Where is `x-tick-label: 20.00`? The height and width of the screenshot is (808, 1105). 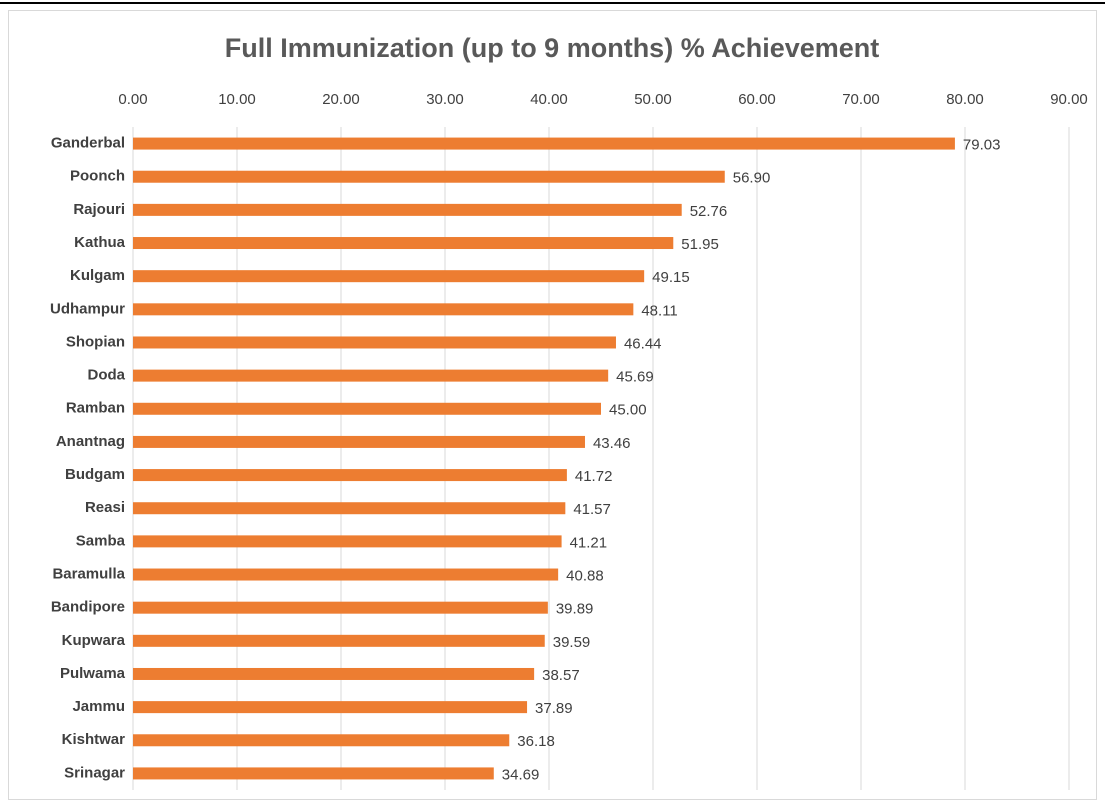
x-tick-label: 20.00 is located at coordinates (341, 99).